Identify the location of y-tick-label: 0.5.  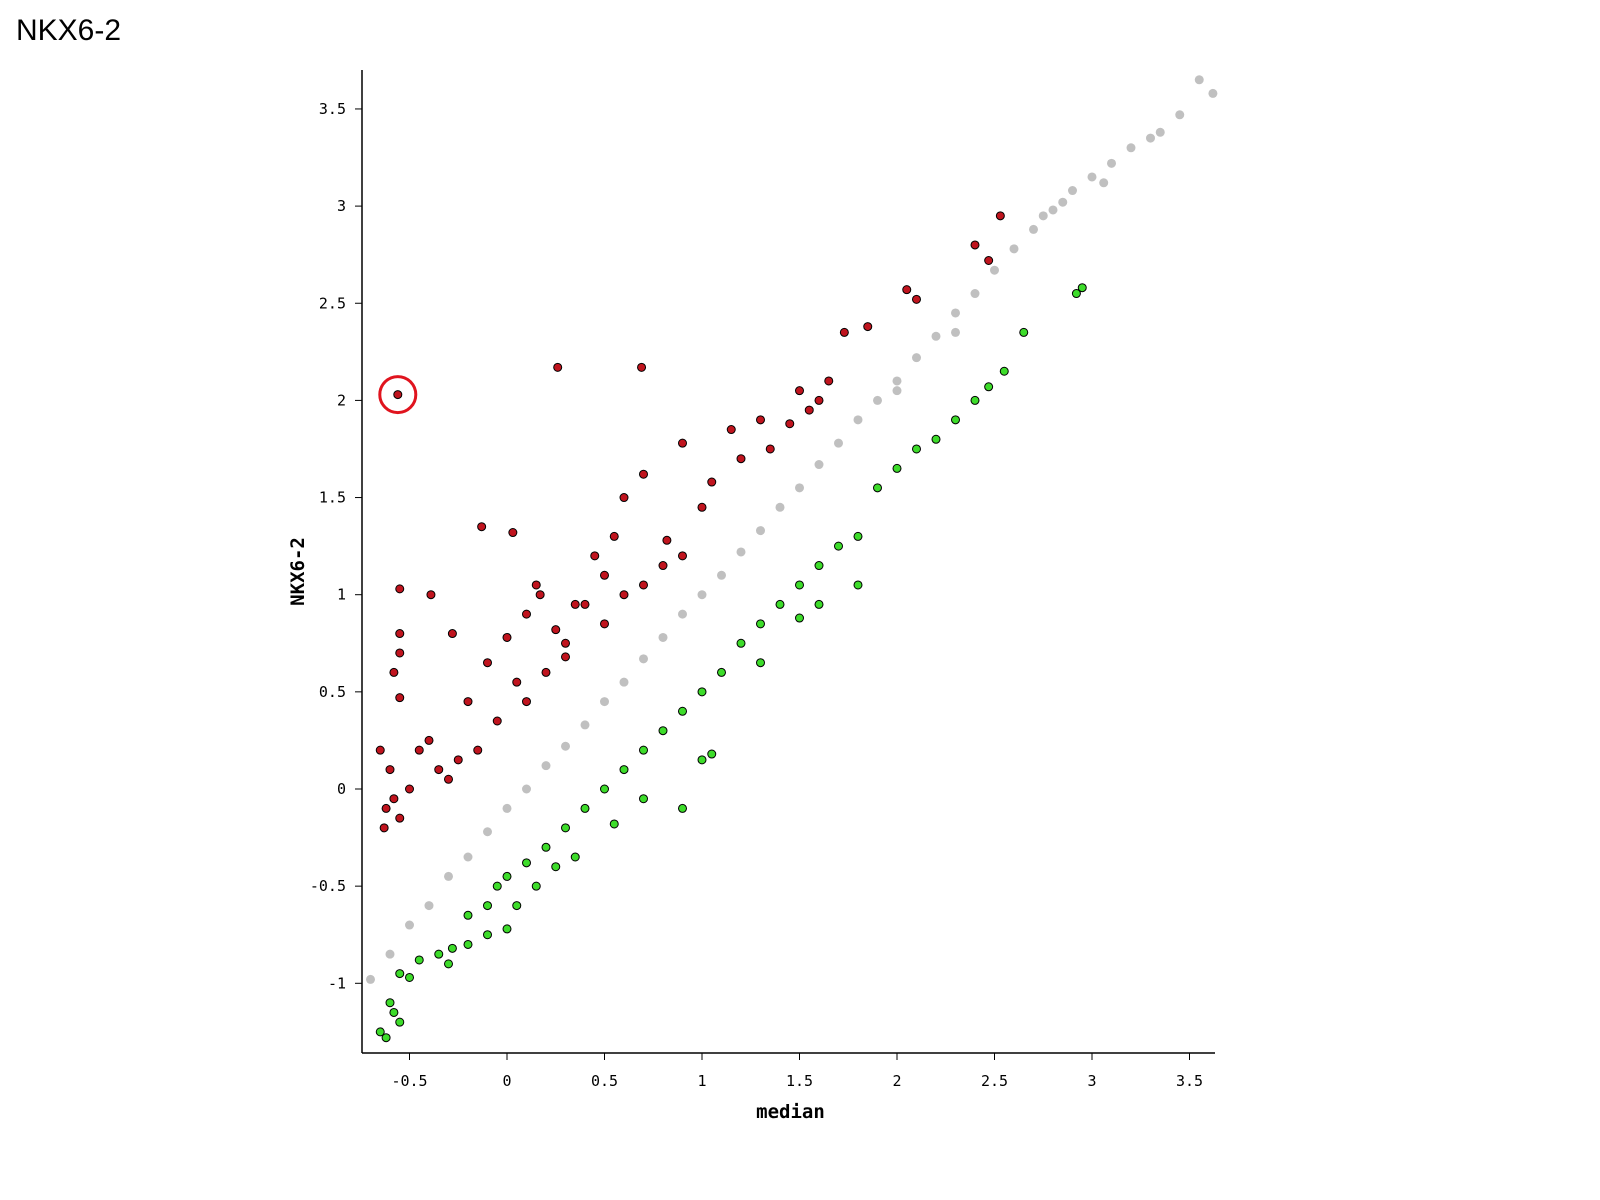
(332, 692).